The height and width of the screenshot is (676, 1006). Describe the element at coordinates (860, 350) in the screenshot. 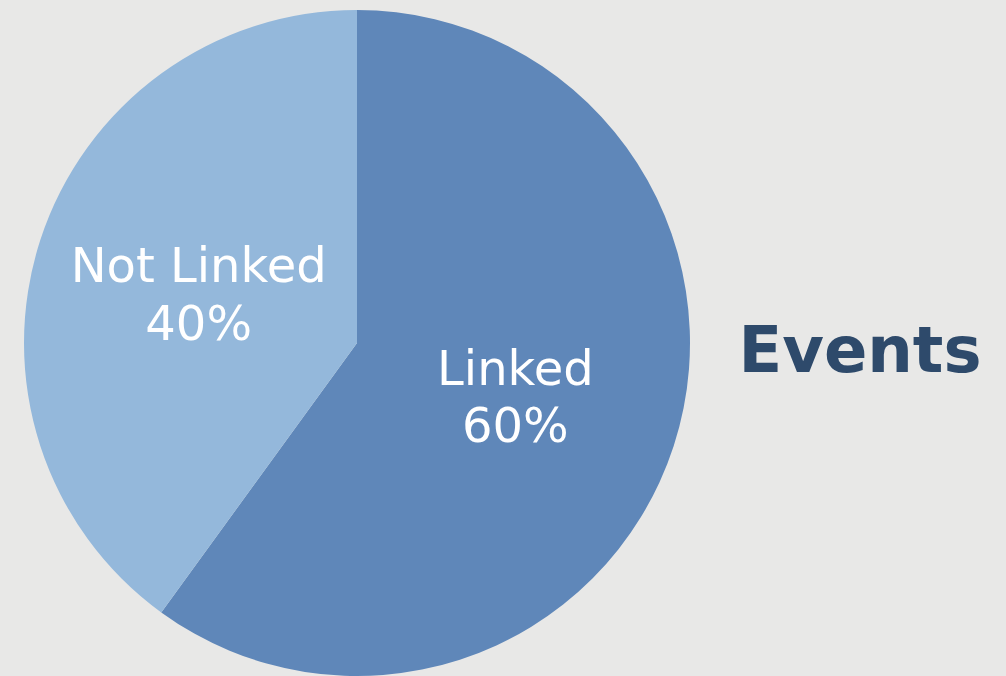

I see `text: Events` at that location.